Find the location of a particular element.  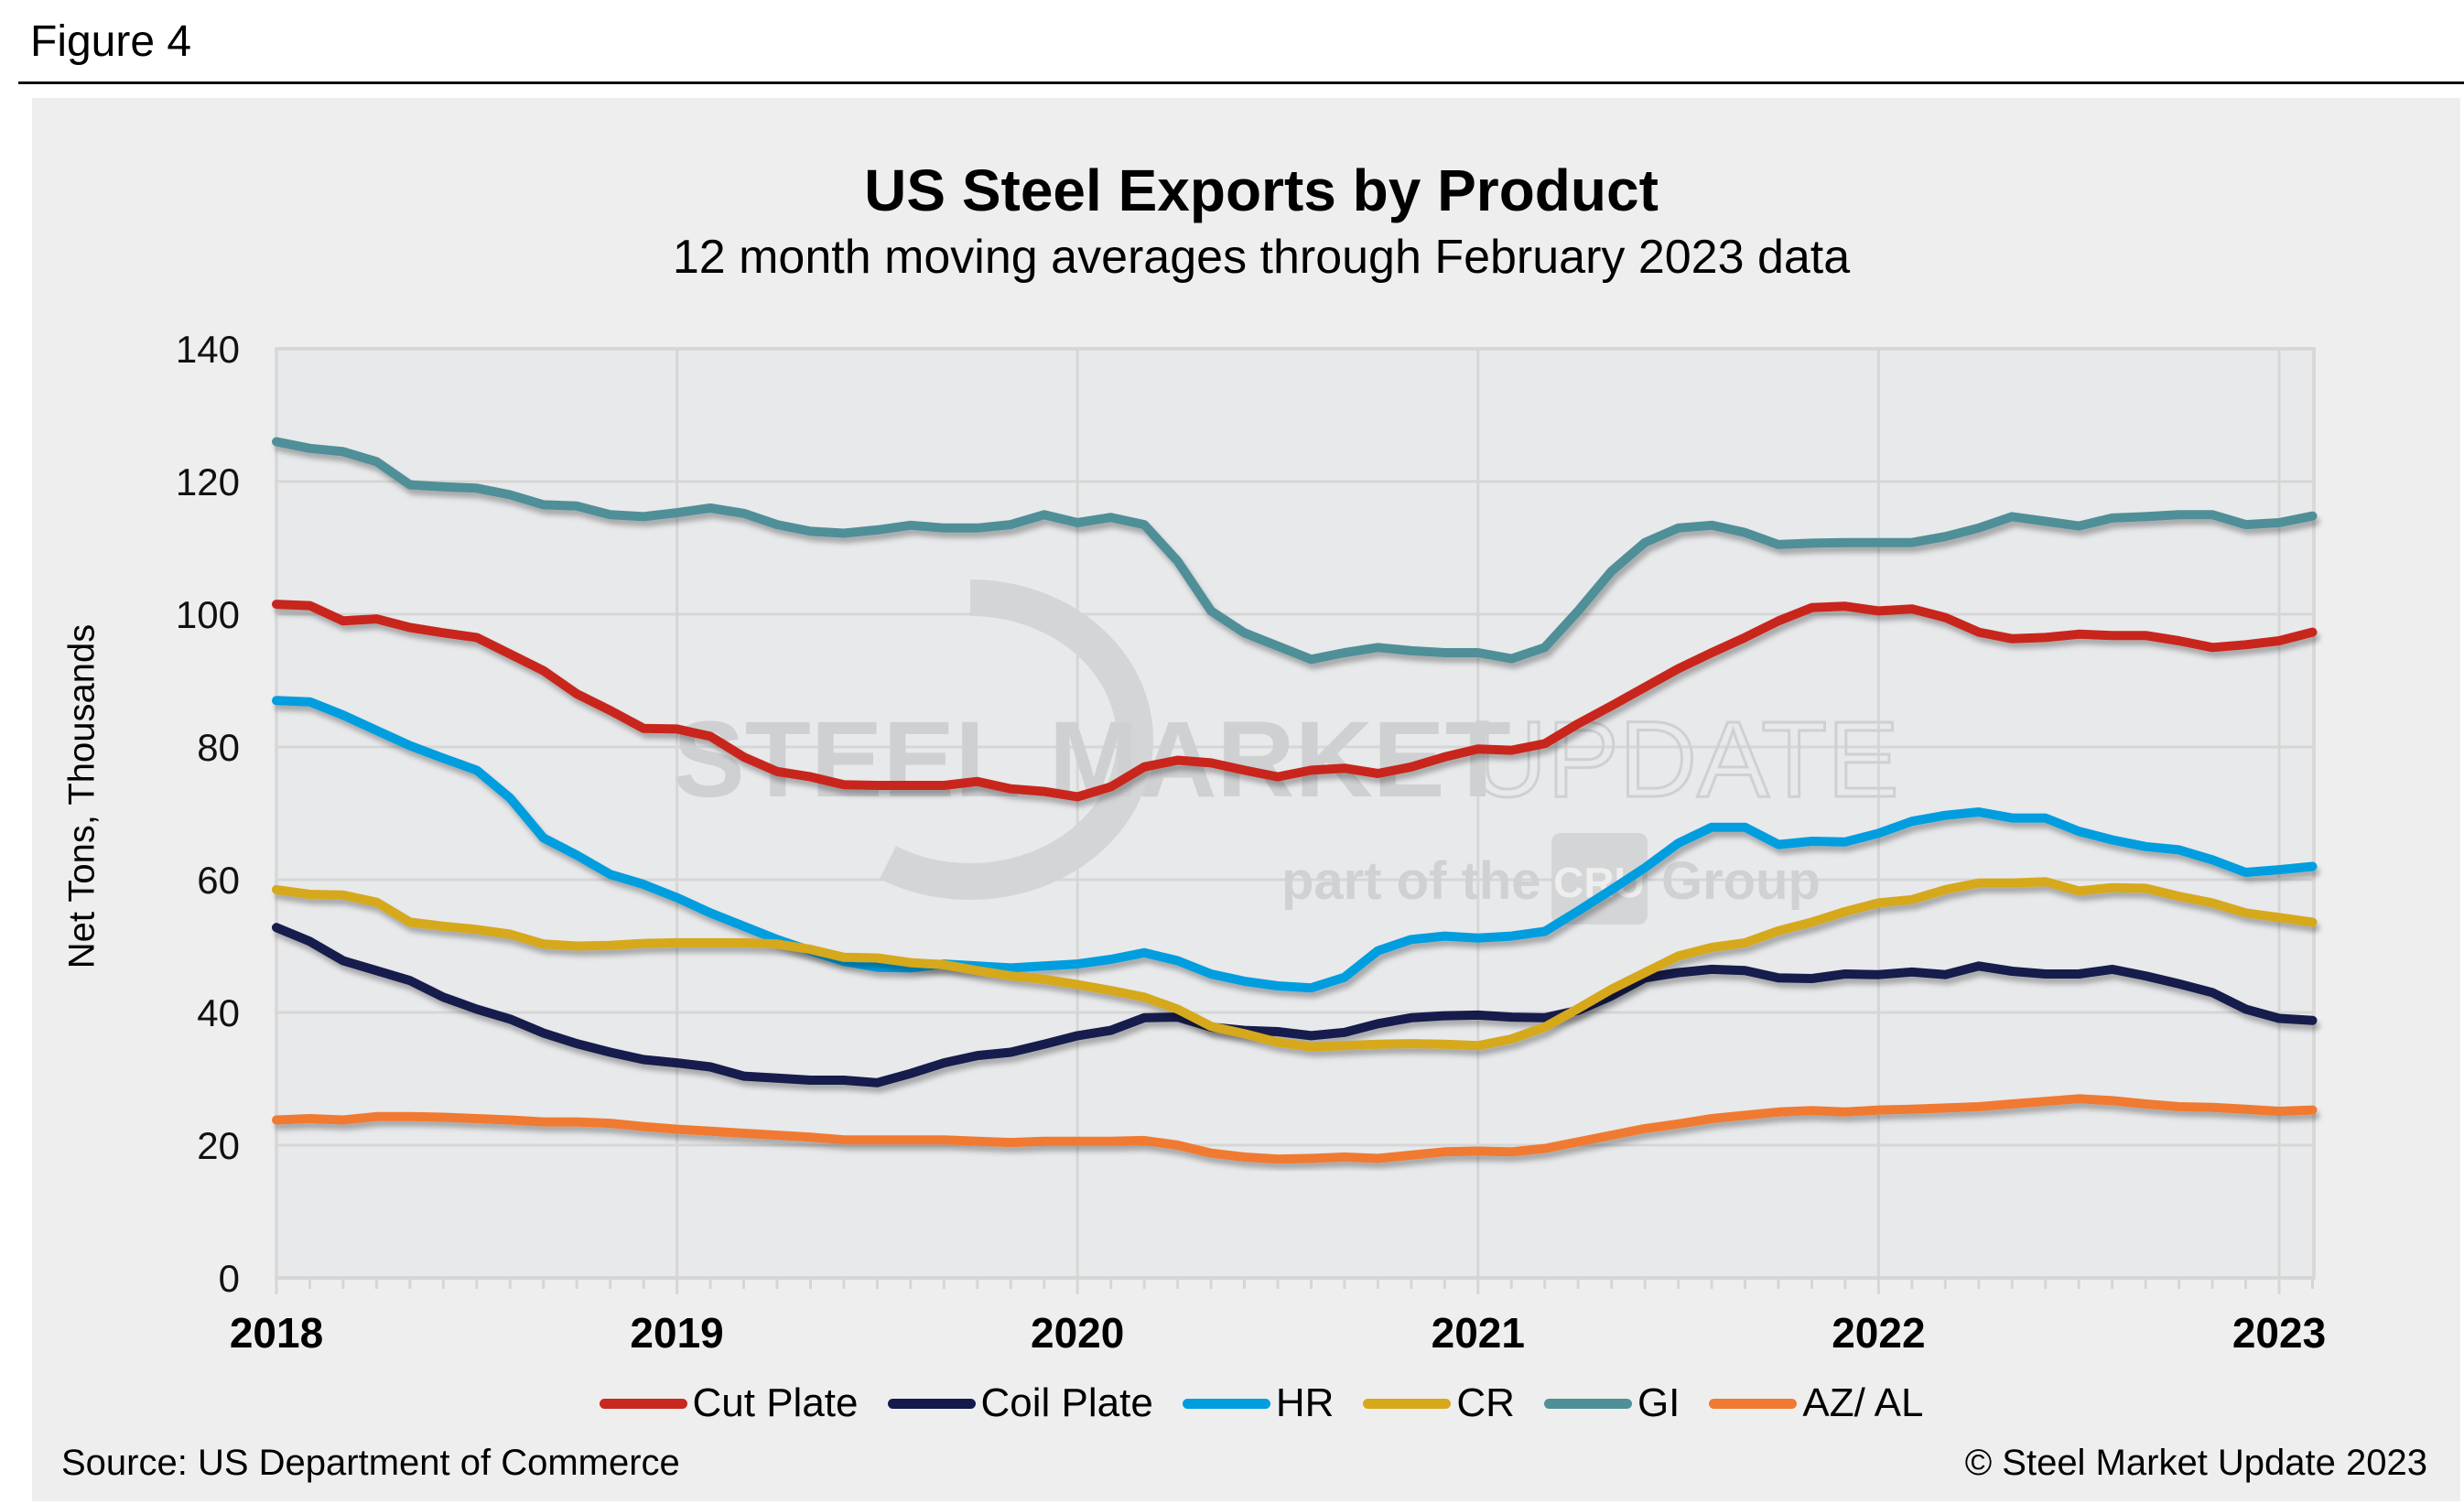

series-line-cr is located at coordinates (1295, 964).